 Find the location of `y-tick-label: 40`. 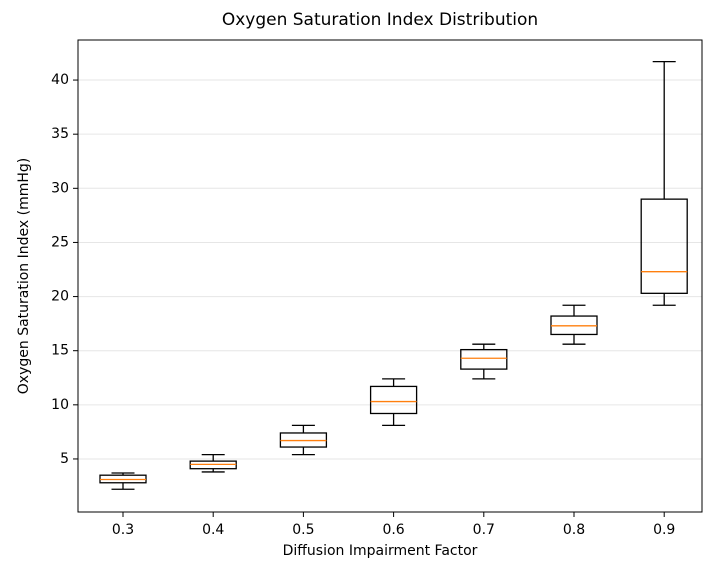

y-tick-label: 40 is located at coordinates (60, 80).